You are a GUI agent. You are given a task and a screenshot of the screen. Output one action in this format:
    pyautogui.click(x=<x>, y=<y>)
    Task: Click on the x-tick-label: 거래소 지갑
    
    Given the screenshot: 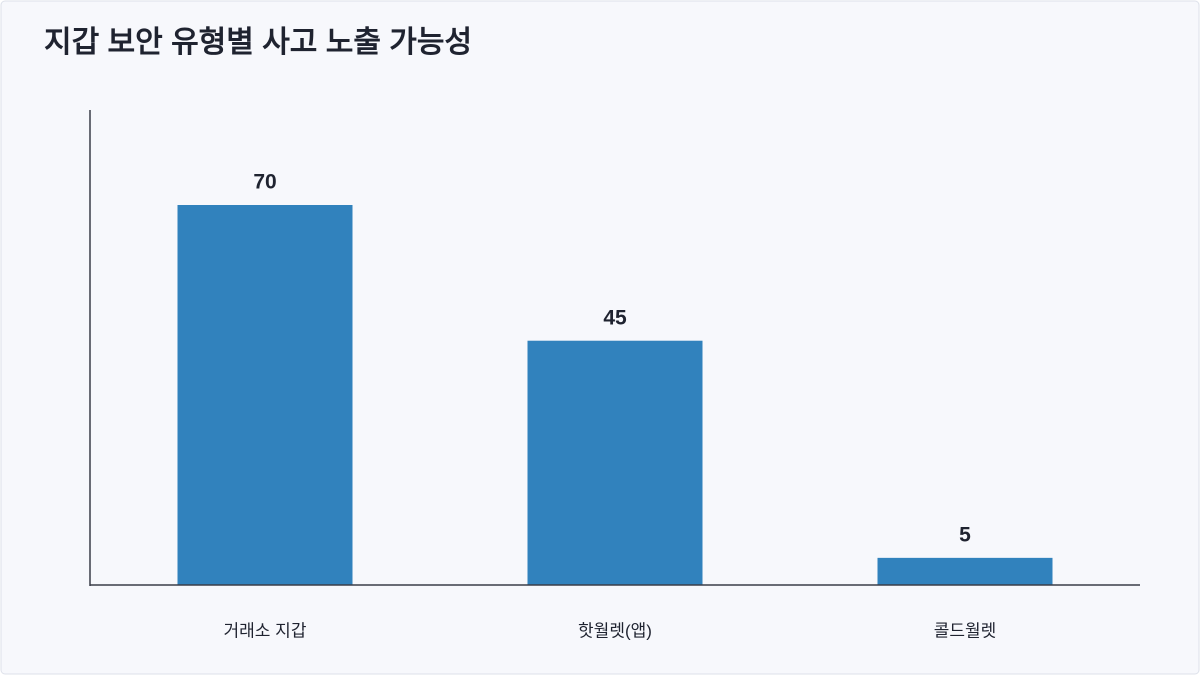 What is the action you would take?
    pyautogui.click(x=265, y=630)
    